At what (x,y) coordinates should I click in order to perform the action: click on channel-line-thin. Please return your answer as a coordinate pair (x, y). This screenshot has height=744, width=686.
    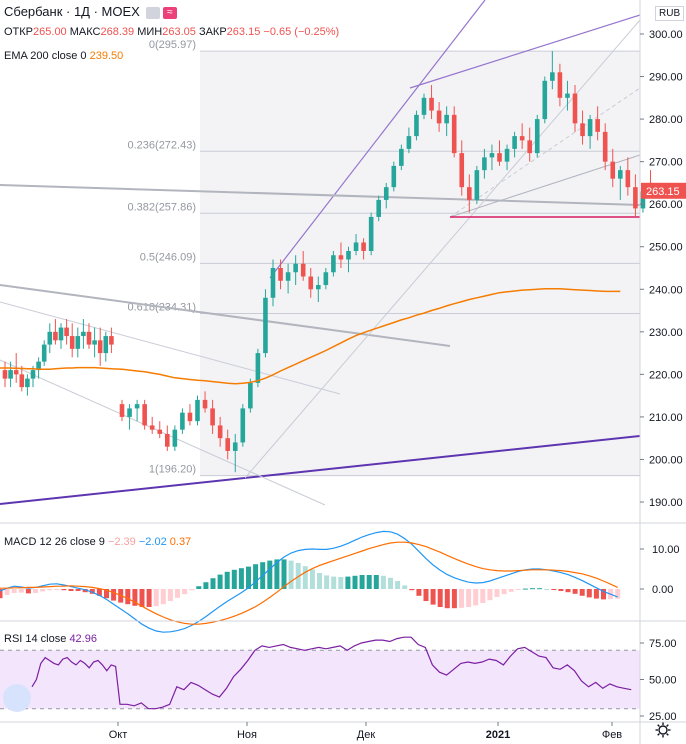
    Looking at the image, I should click on (170, 348).